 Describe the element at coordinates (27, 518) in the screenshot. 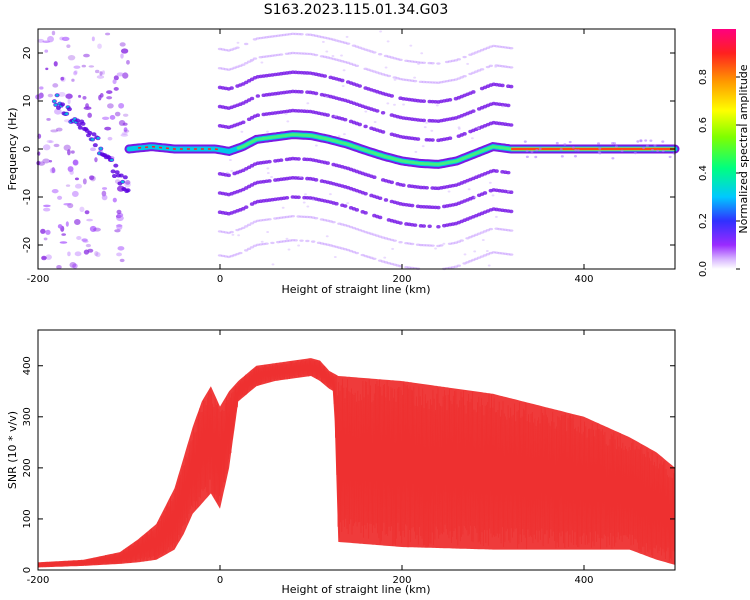

I see `snr-ytick-label: 100` at that location.